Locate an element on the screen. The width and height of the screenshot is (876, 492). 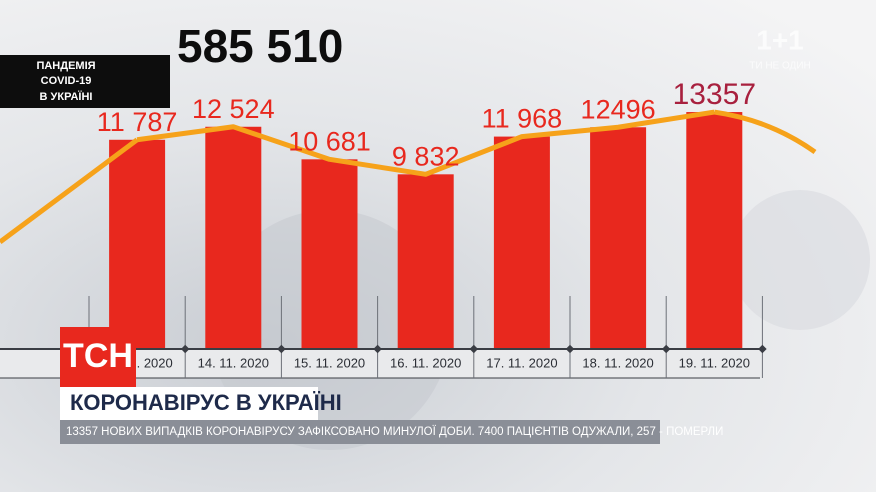
x-tick-label: 17. 11. 2020 is located at coordinates (521, 362).